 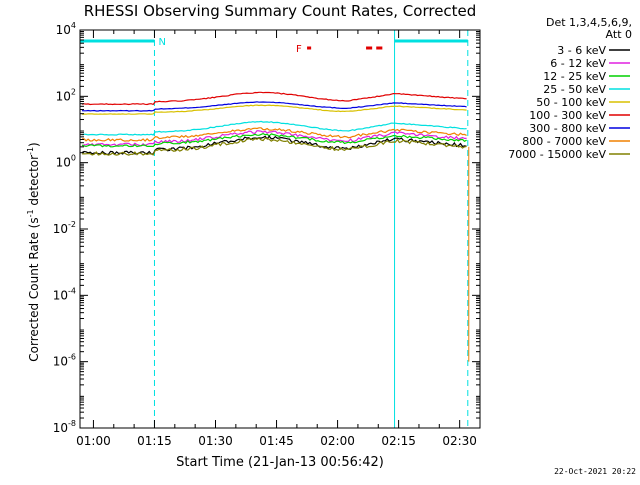 I want to click on y-axis-label-main: Corrected Count Rate (s, so click(x=34, y=289).